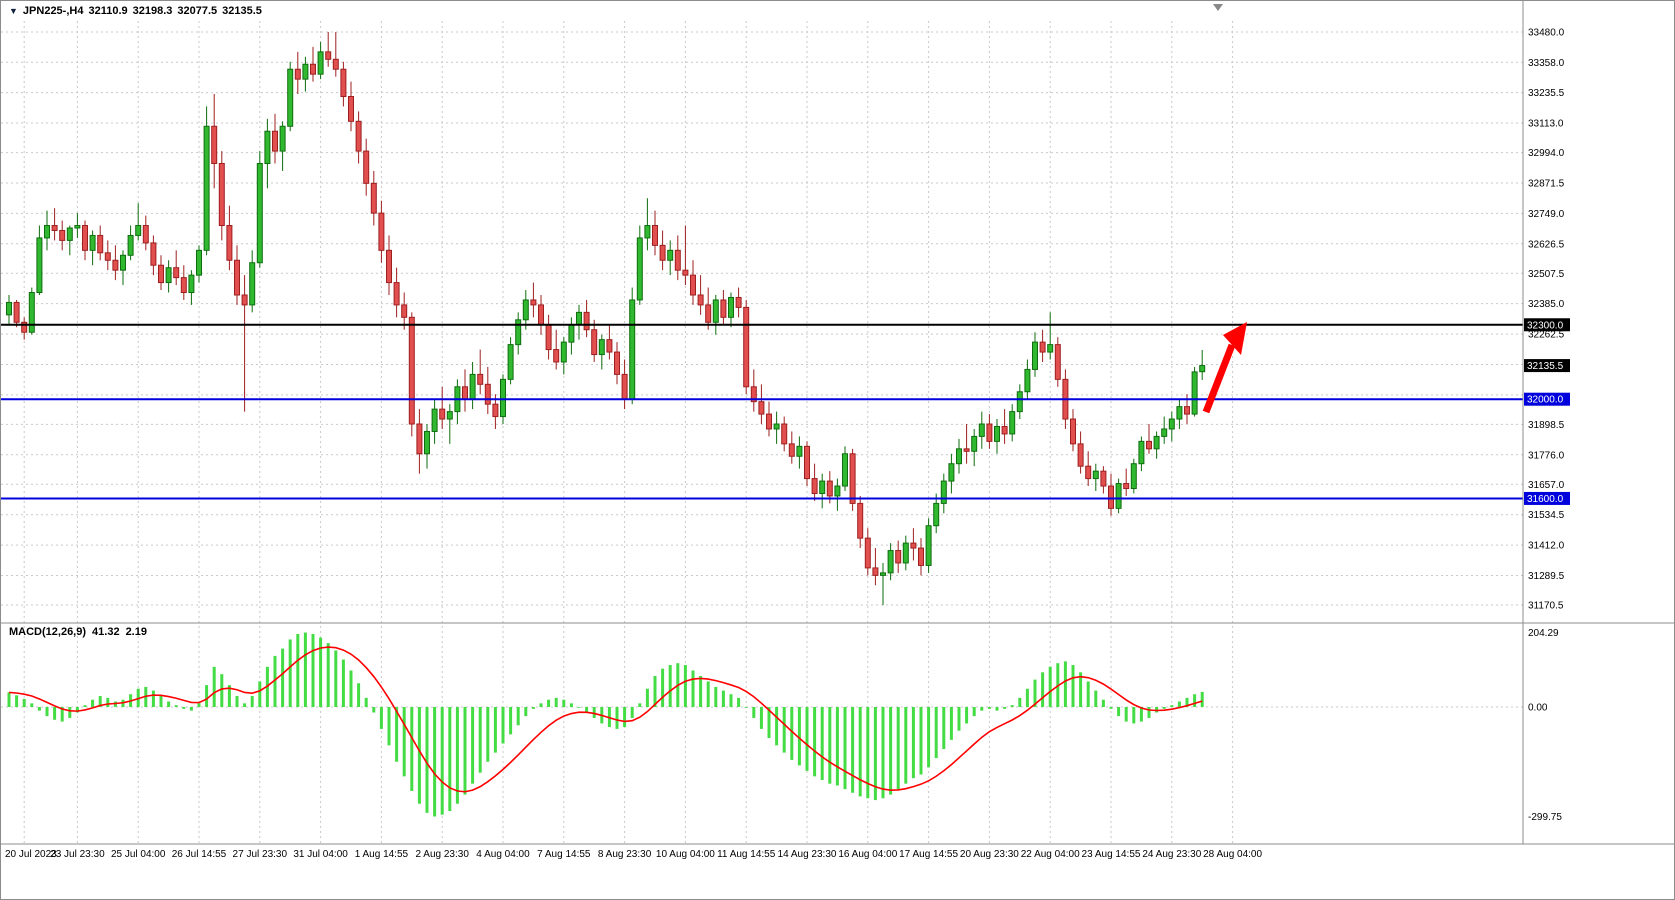  What do you see at coordinates (443, 854) in the screenshot?
I see `time-axis-label: 2 Aug 23:30` at bounding box center [443, 854].